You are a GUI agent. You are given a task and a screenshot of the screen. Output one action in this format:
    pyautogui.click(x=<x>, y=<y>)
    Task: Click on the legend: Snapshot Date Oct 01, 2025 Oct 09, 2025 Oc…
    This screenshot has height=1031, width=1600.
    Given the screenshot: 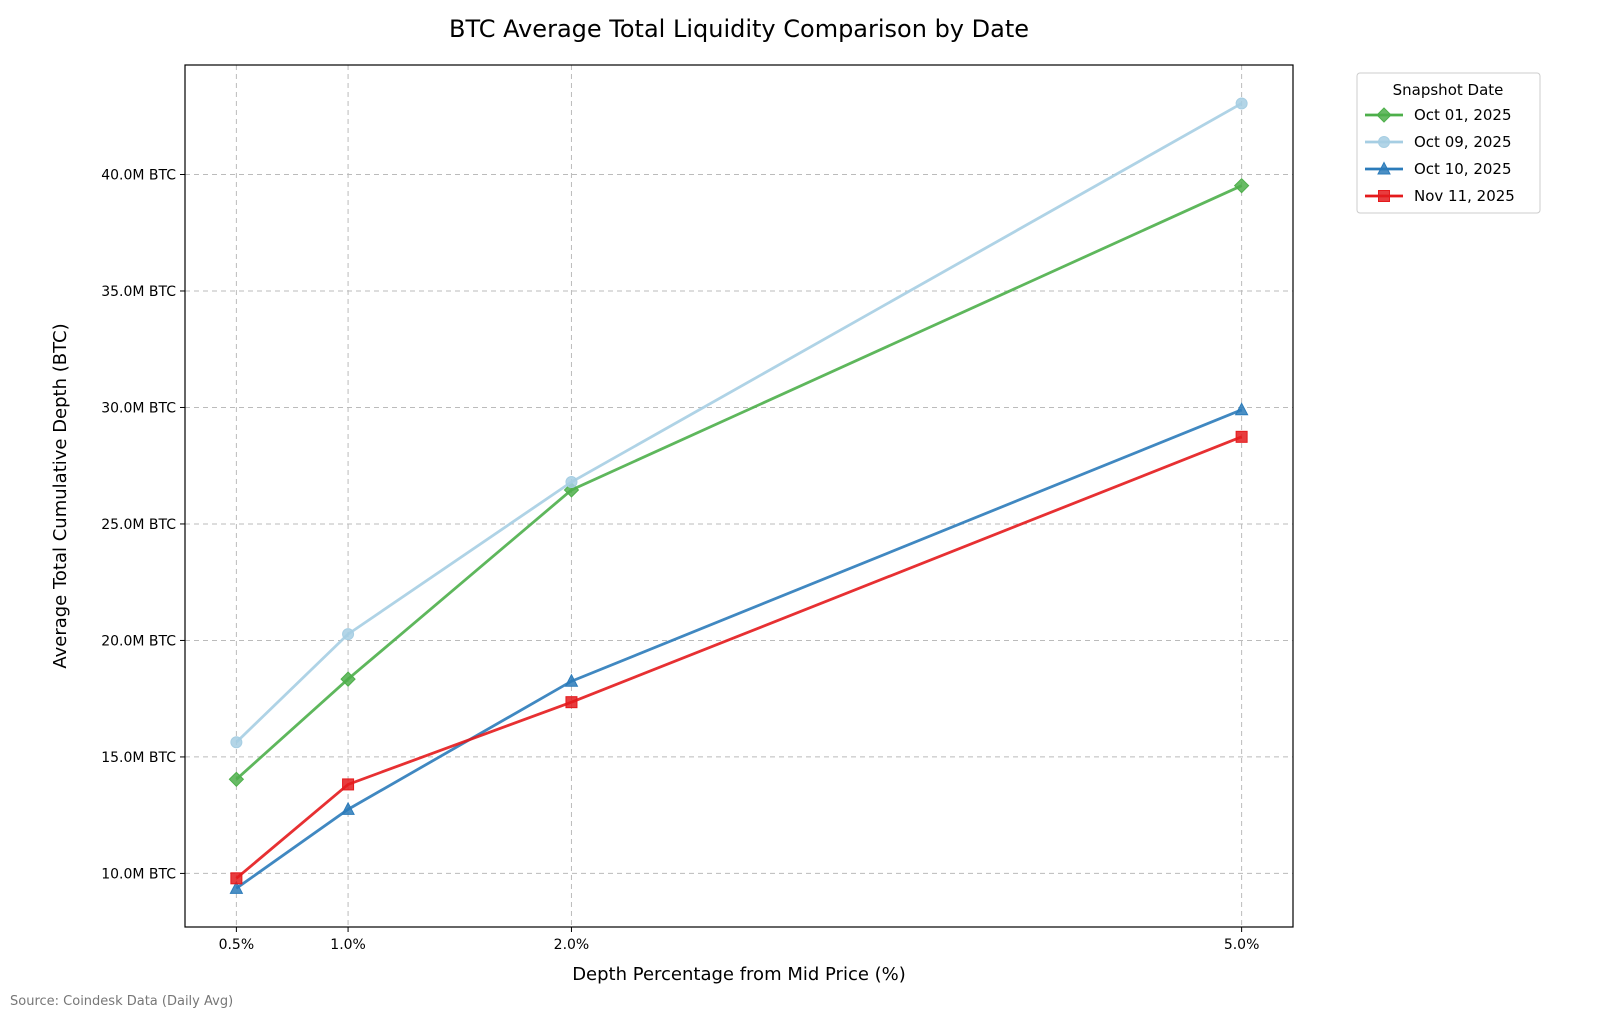 What is the action you would take?
    pyautogui.click(x=1448, y=143)
    